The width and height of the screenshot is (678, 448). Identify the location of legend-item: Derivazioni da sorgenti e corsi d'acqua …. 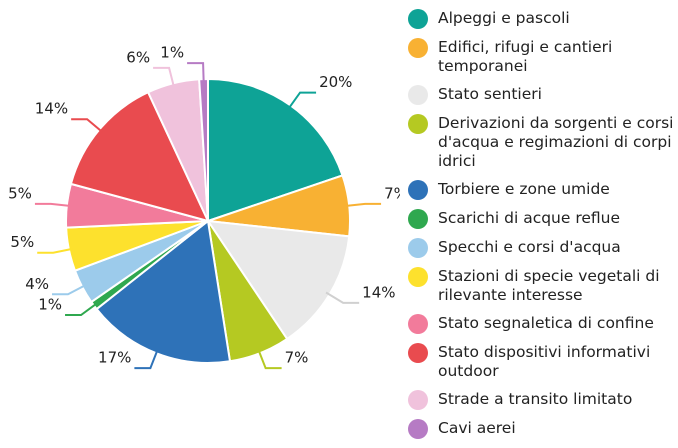
(542, 142).